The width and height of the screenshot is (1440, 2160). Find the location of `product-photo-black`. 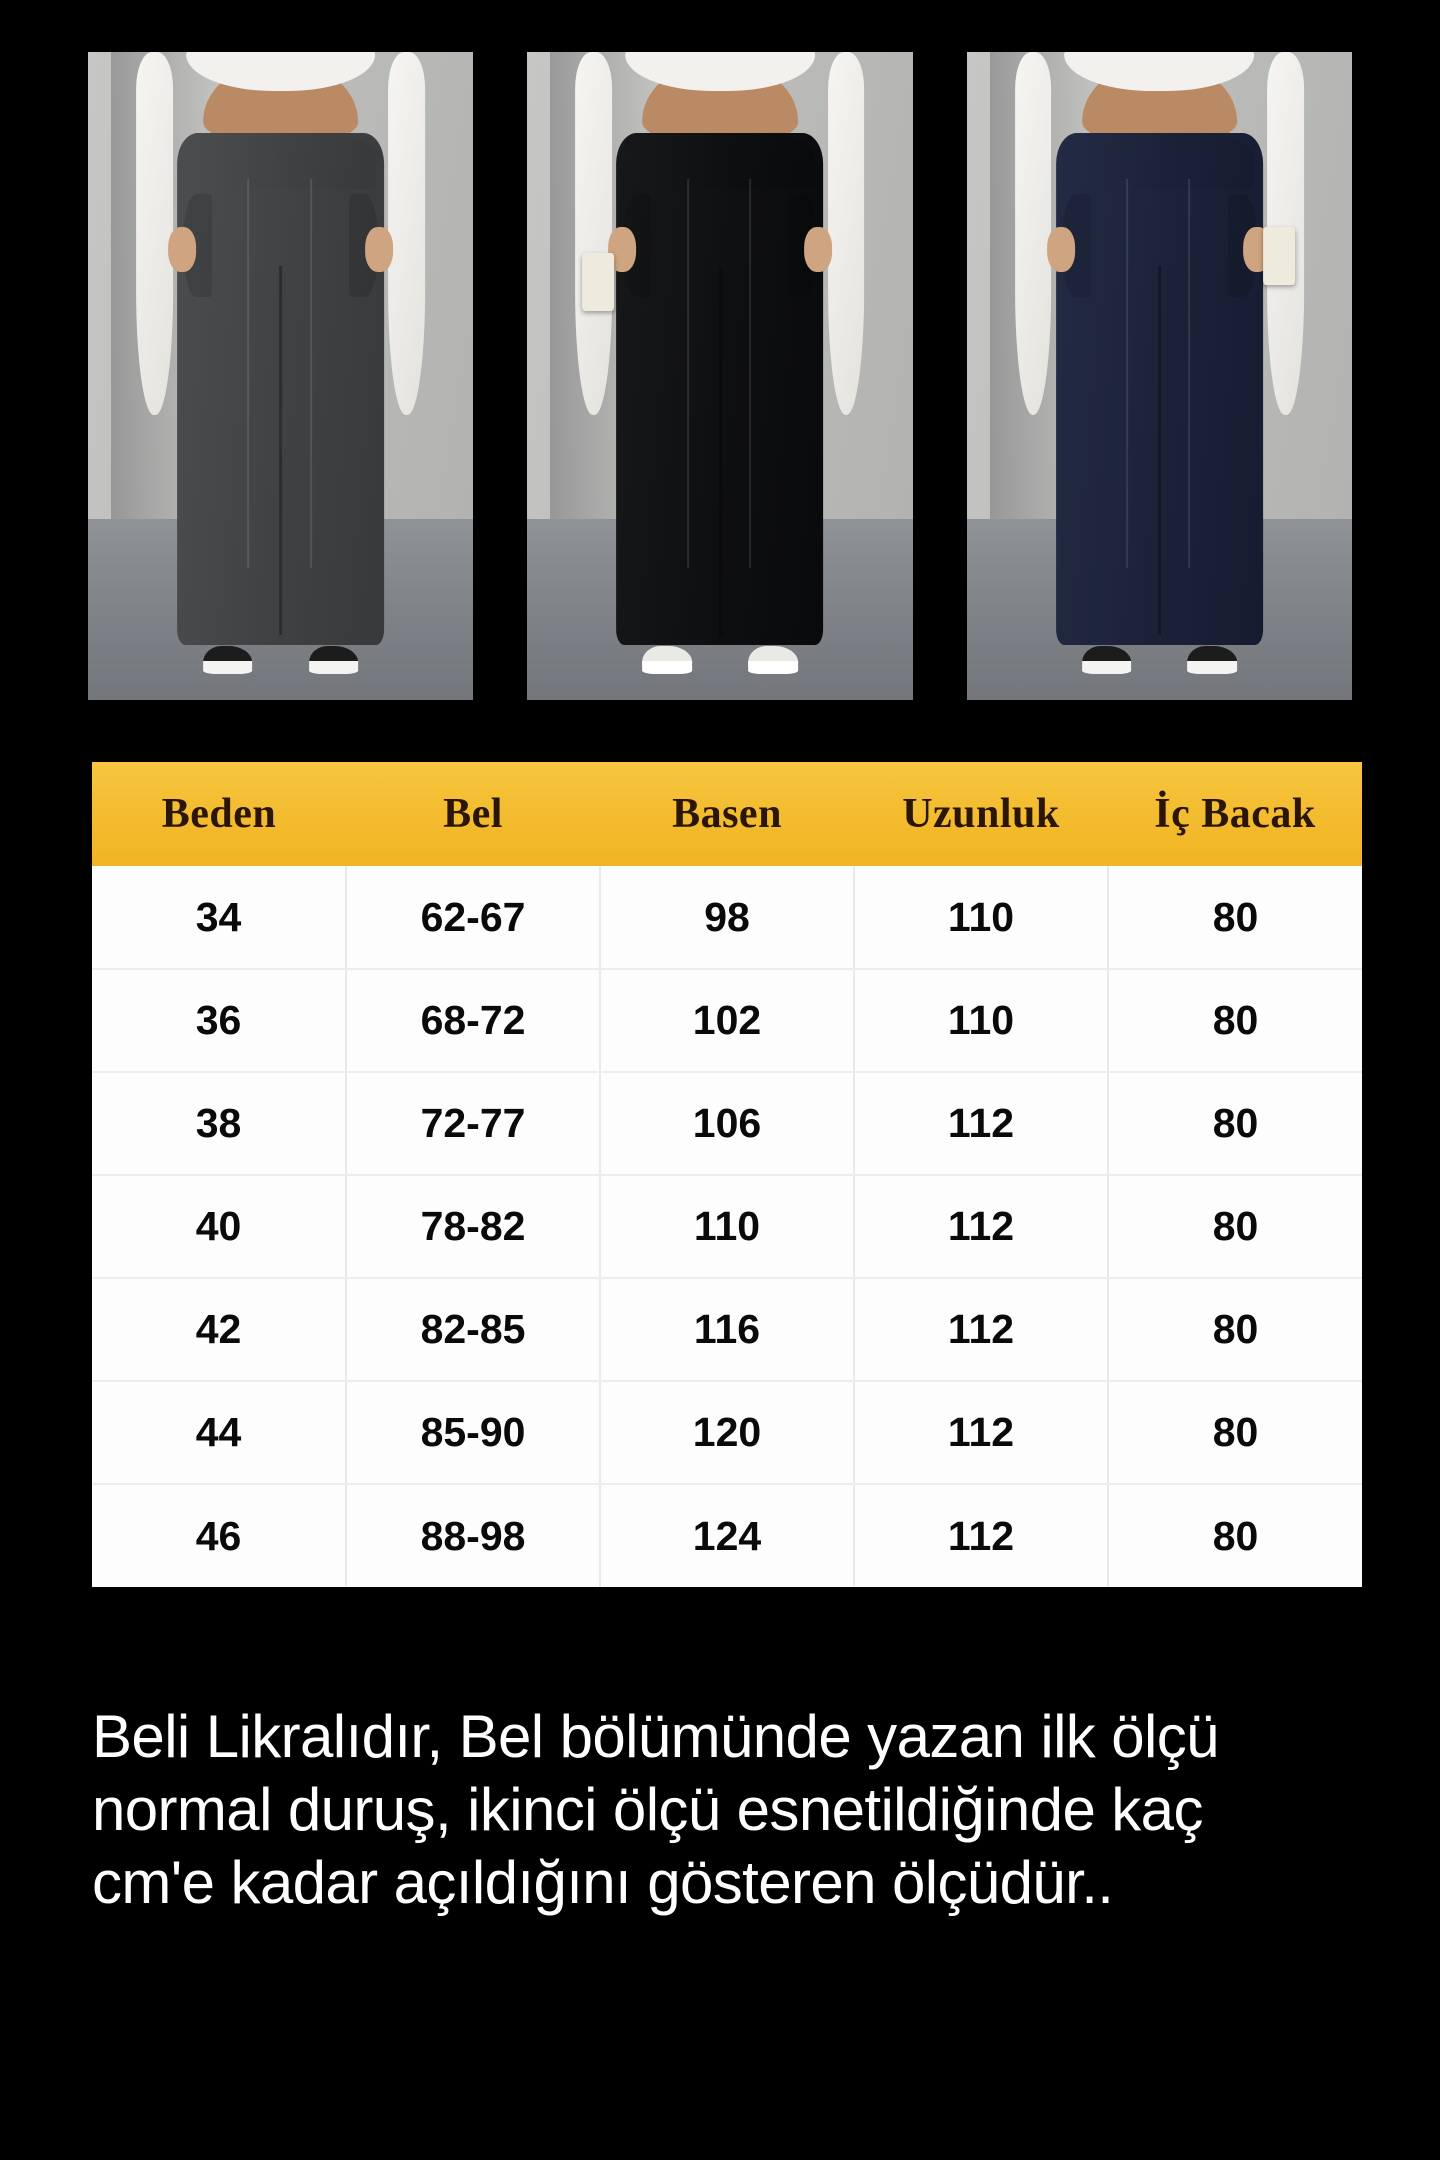

product-photo-black is located at coordinates (720, 376).